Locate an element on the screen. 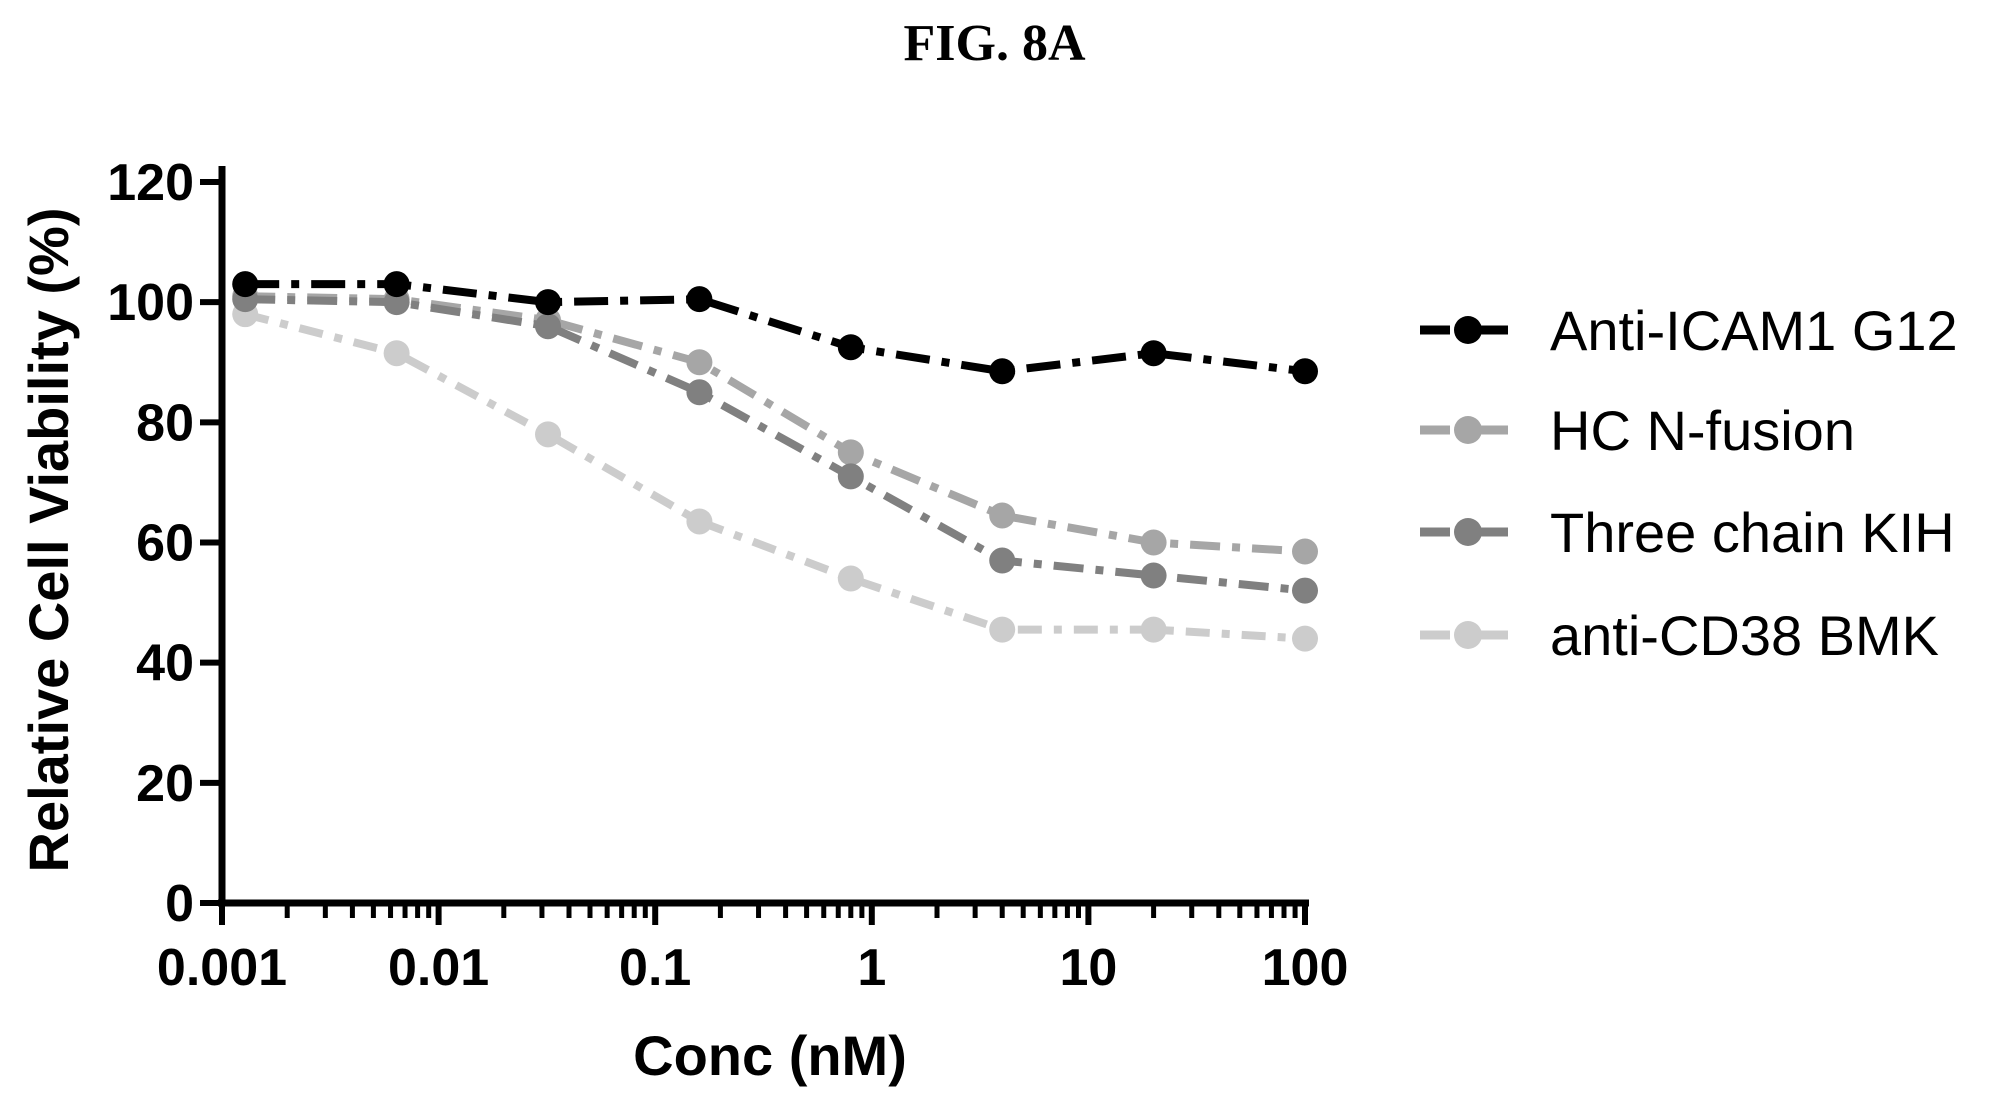 The image size is (1989, 1107). x-tick-label: 1 is located at coordinates (871, 968).